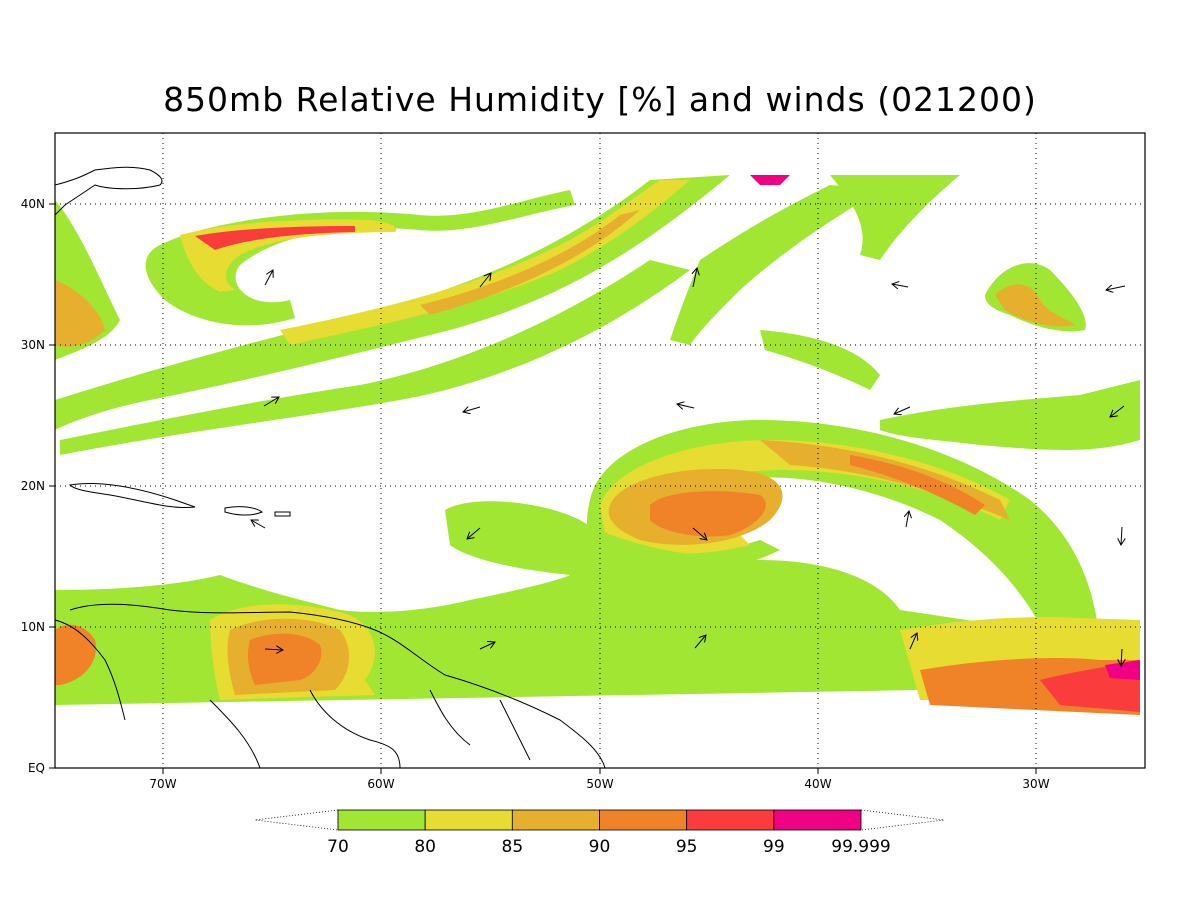 This screenshot has width=1200, height=900. What do you see at coordinates (375, 357) in the screenshot?
I see `humidity-band-south-diagonal` at bounding box center [375, 357].